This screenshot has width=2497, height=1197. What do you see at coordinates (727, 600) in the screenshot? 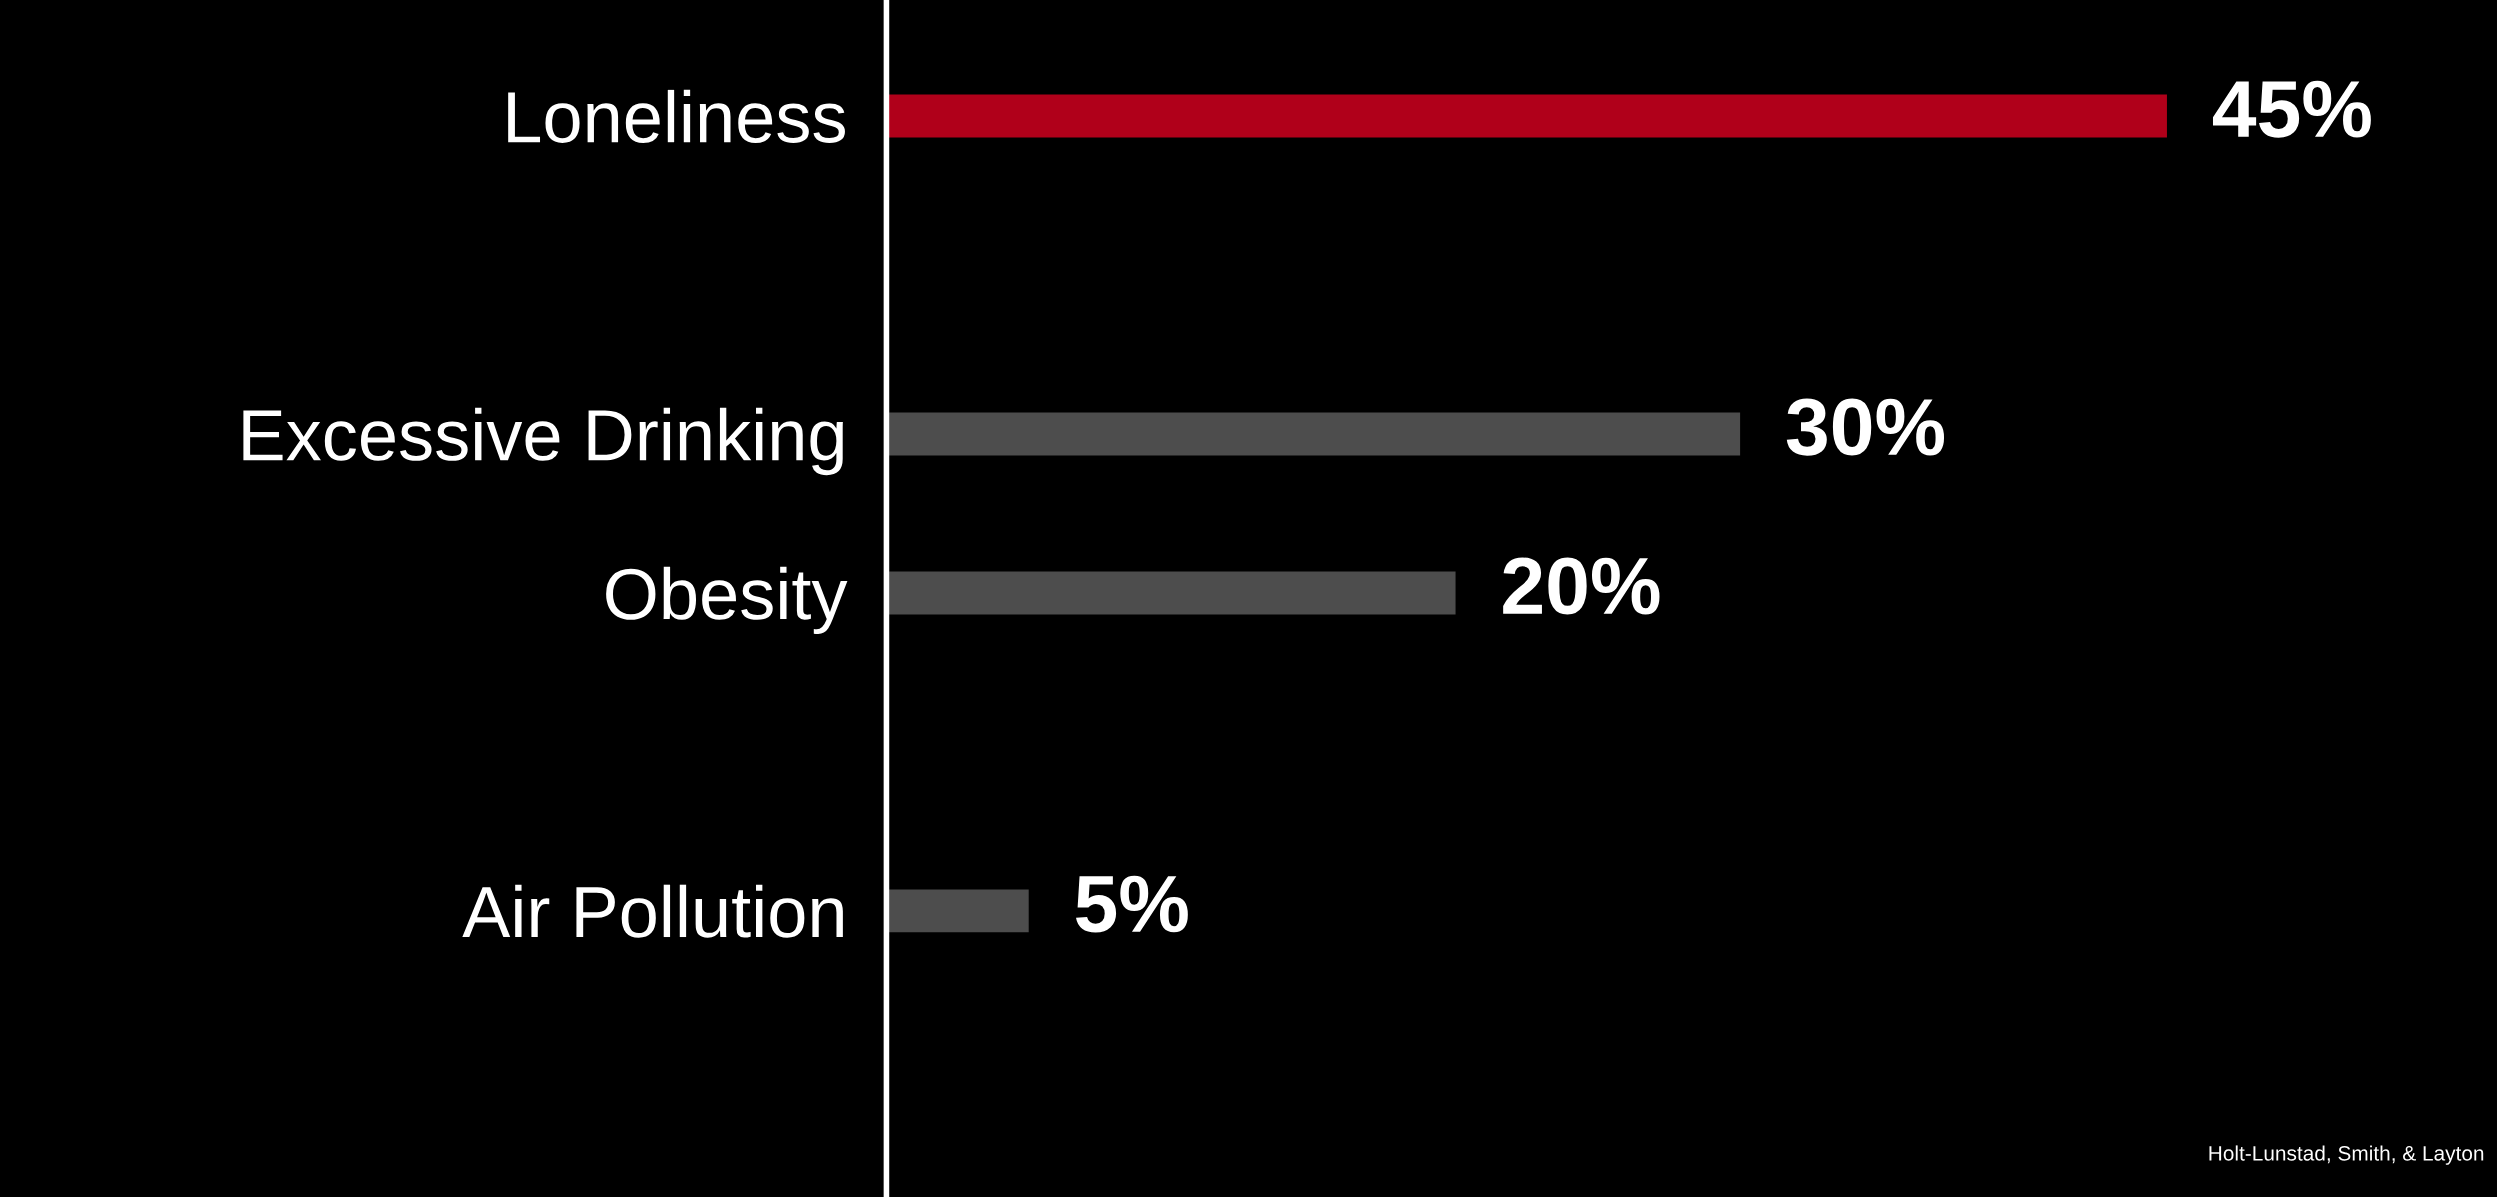
I see `y-tick-label: Obesity` at bounding box center [727, 600].